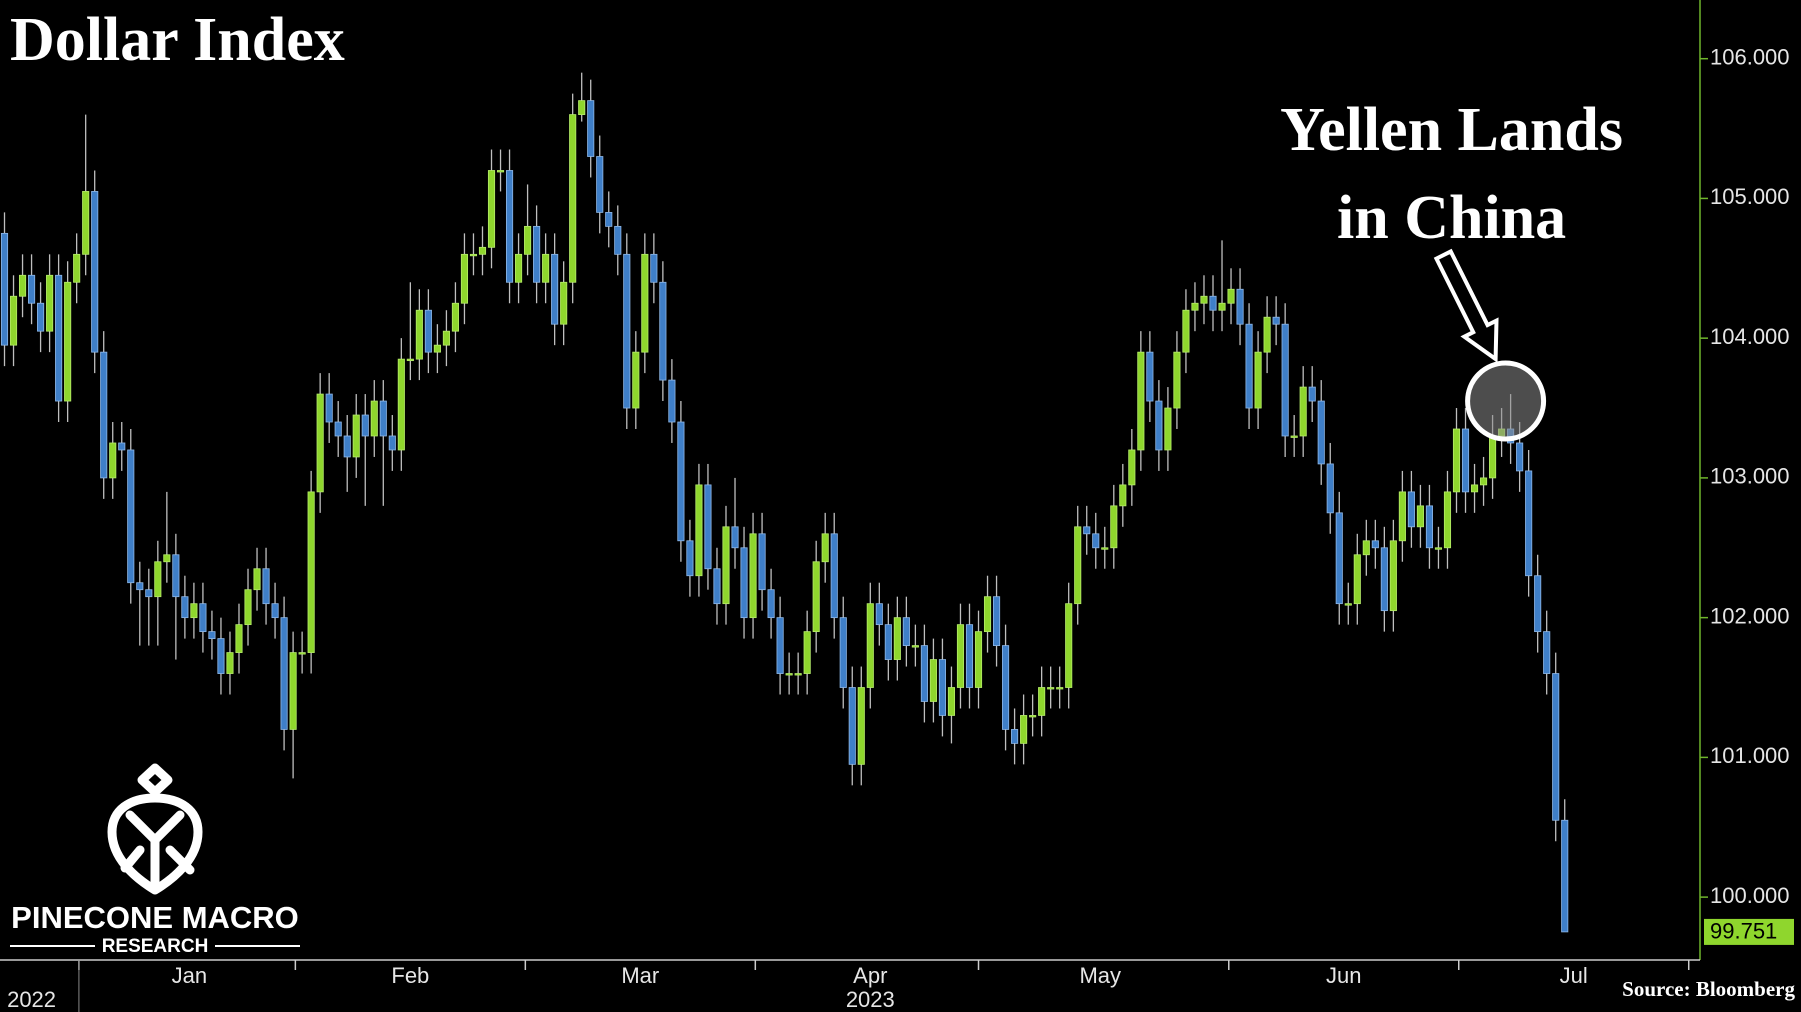 The height and width of the screenshot is (1012, 1801). What do you see at coordinates (1743, 931) in the screenshot?
I see `last-value-label: 99.751` at bounding box center [1743, 931].